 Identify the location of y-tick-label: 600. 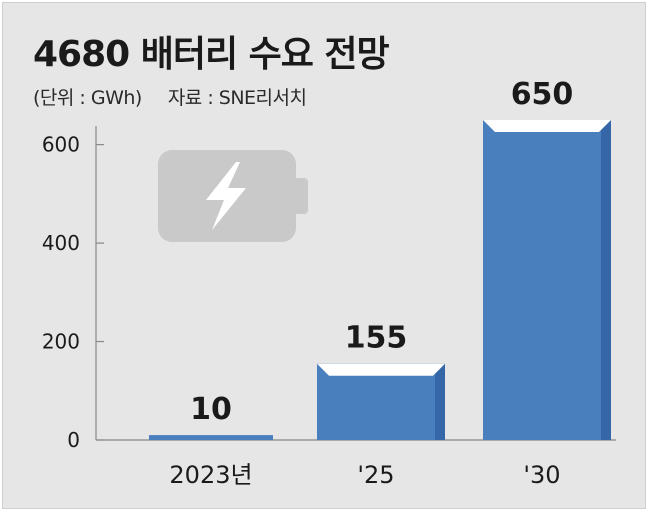
(61, 145).